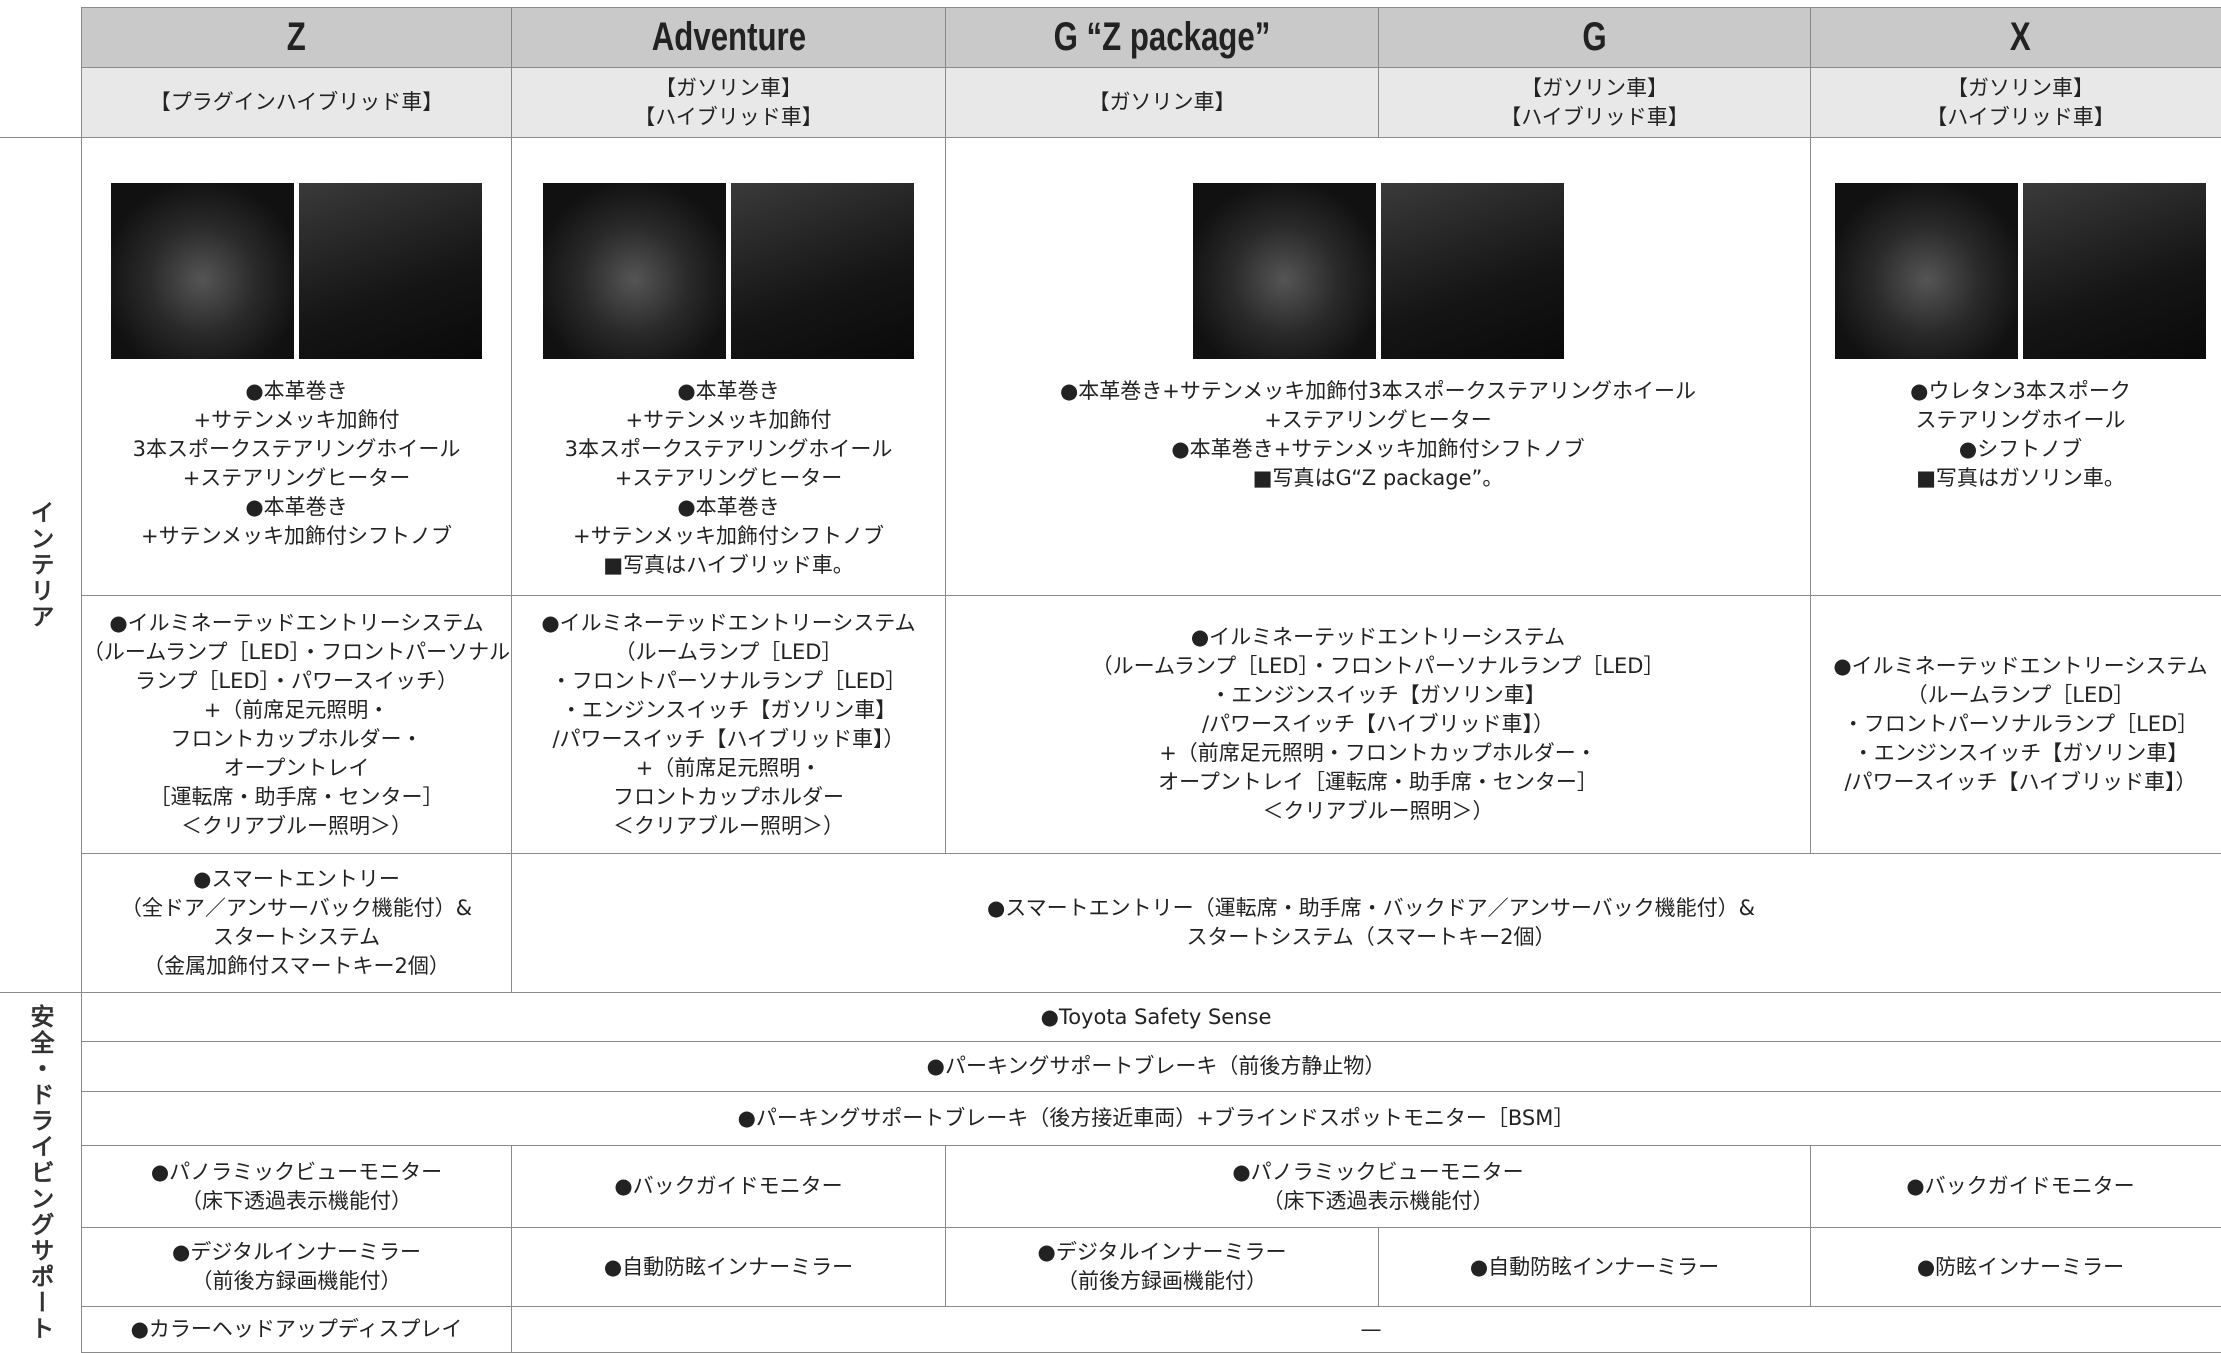 This screenshot has width=2221, height=1353. Describe the element at coordinates (296, 738) in the screenshot. I see `spec-line: フロントカップホルダー・` at that location.